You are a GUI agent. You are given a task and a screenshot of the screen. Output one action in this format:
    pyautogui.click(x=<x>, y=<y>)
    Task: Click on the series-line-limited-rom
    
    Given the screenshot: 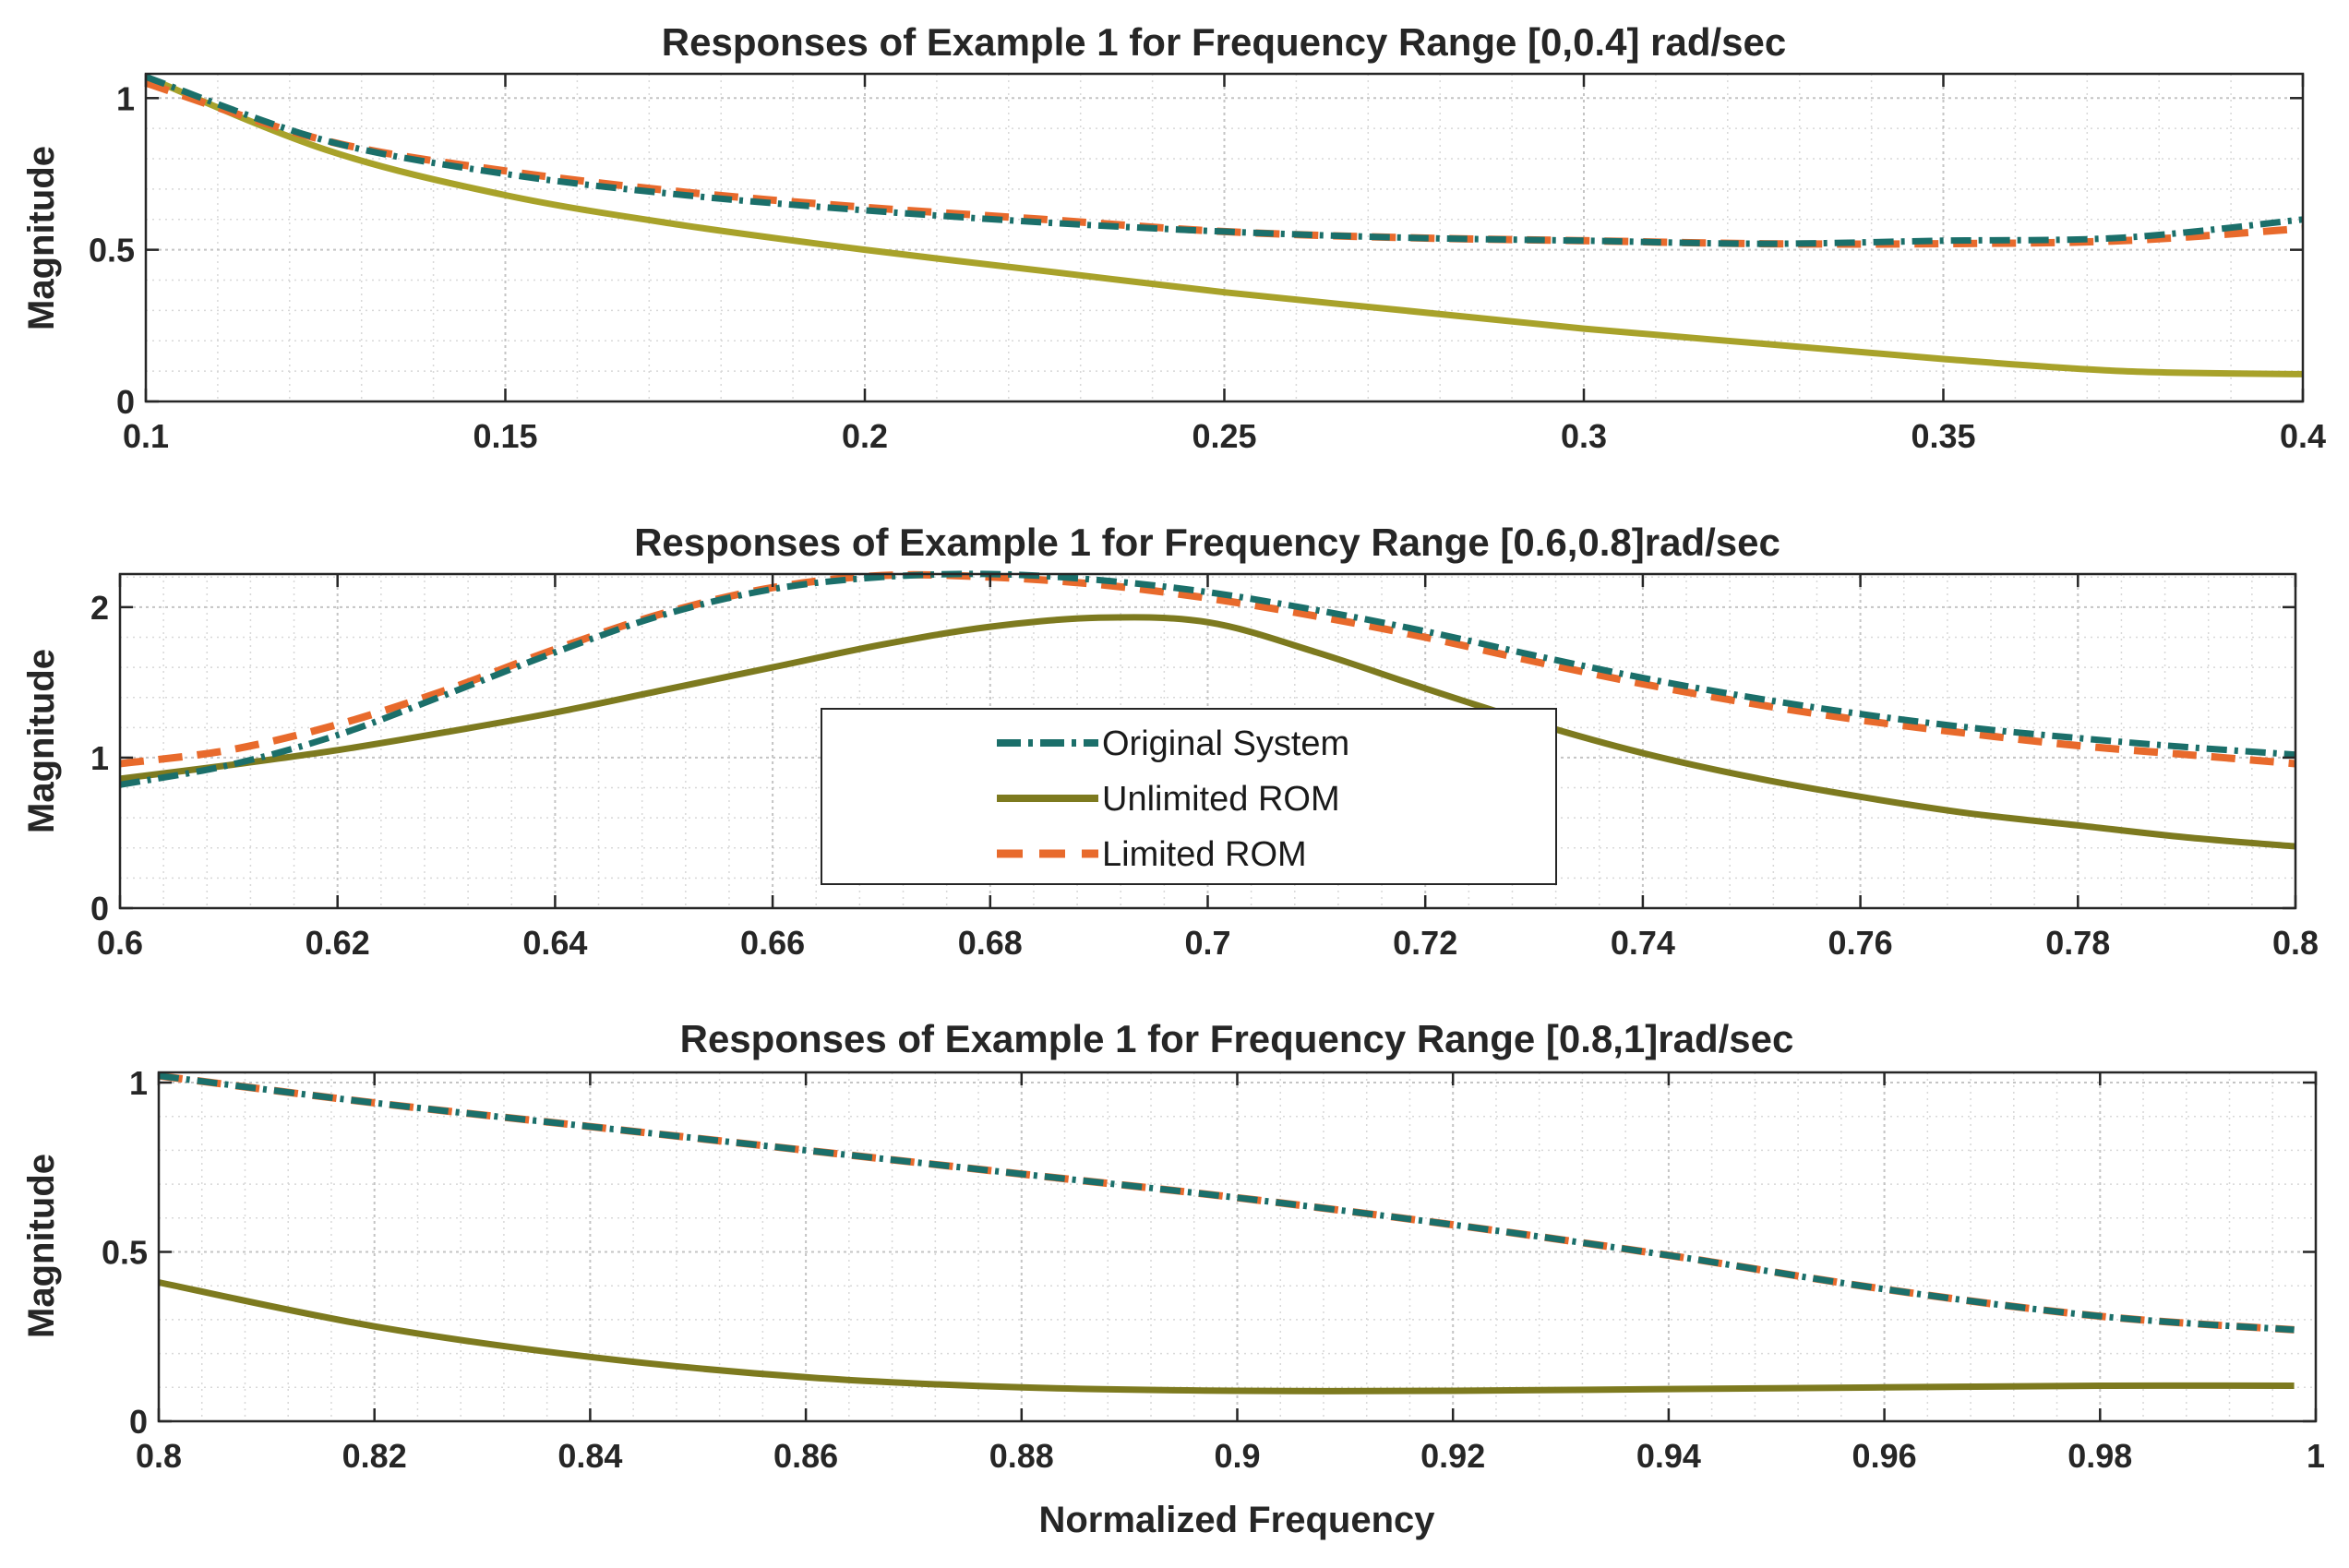 What is the action you would take?
    pyautogui.click(x=1208, y=669)
    